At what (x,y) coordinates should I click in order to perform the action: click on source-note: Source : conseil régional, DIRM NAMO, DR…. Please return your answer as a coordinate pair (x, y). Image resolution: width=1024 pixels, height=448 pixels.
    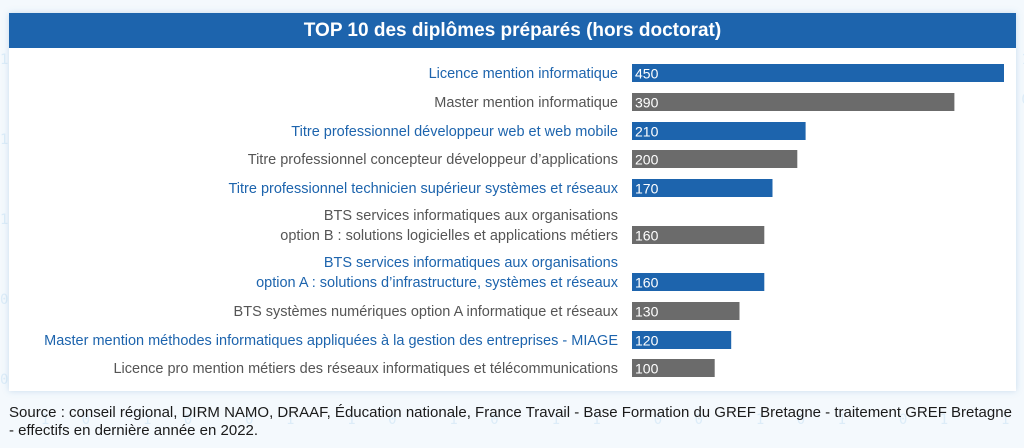
    Looking at the image, I should click on (510, 421).